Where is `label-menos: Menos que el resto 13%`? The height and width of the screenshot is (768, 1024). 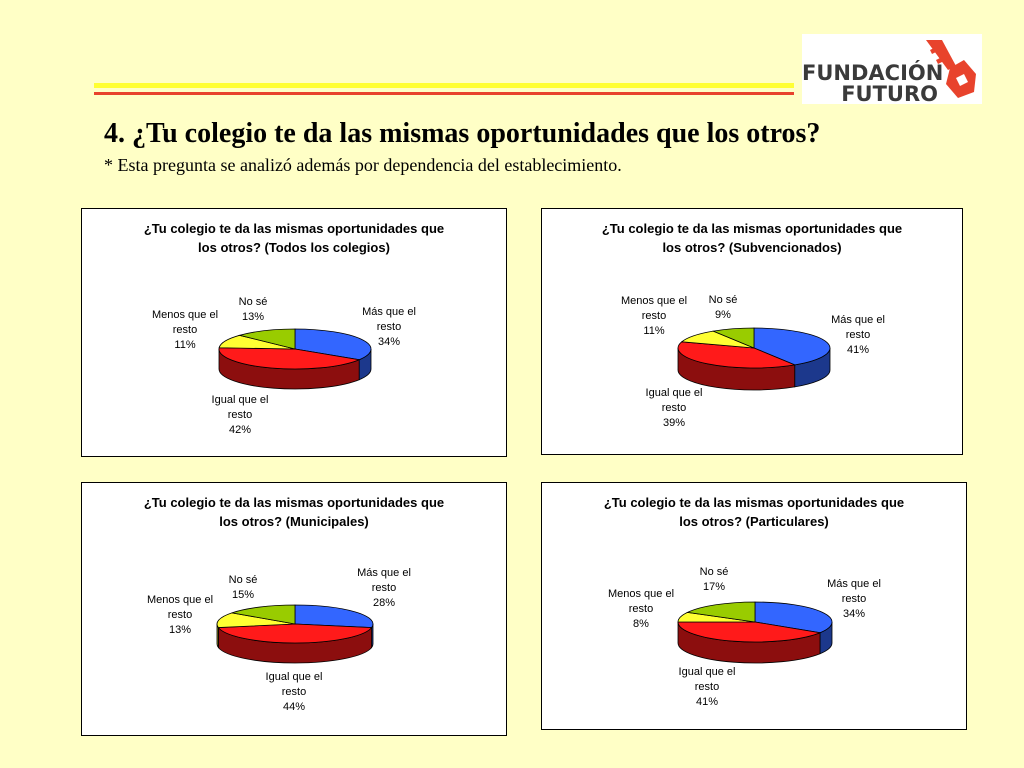 label-menos: Menos que el resto 13% is located at coordinates (180, 615).